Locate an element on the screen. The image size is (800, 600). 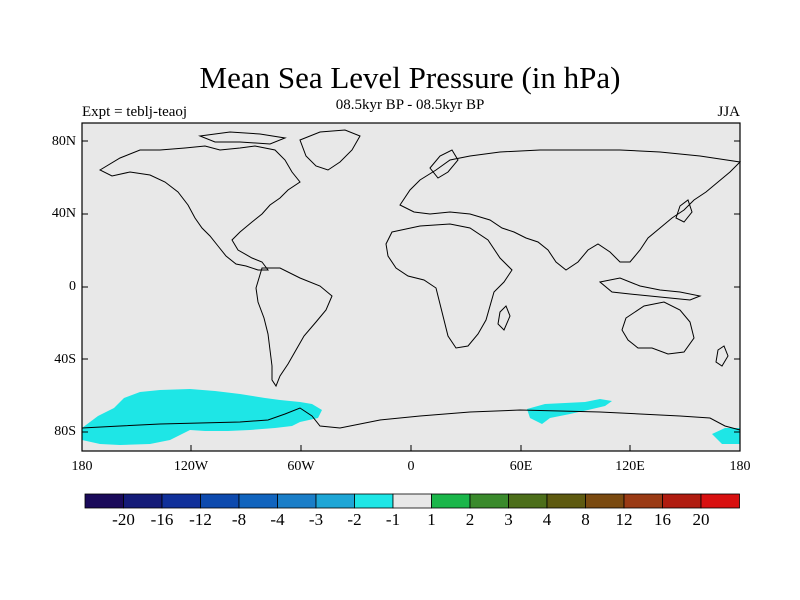
coast-australia is located at coordinates (658, 328).